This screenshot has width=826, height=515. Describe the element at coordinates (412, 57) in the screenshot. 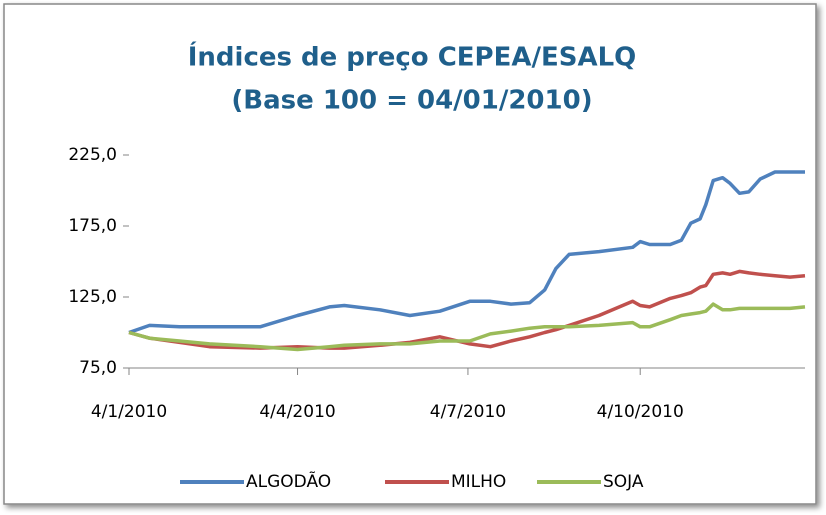

I see `chart-title: Índices de preço CEPEA/ESALQ` at that location.